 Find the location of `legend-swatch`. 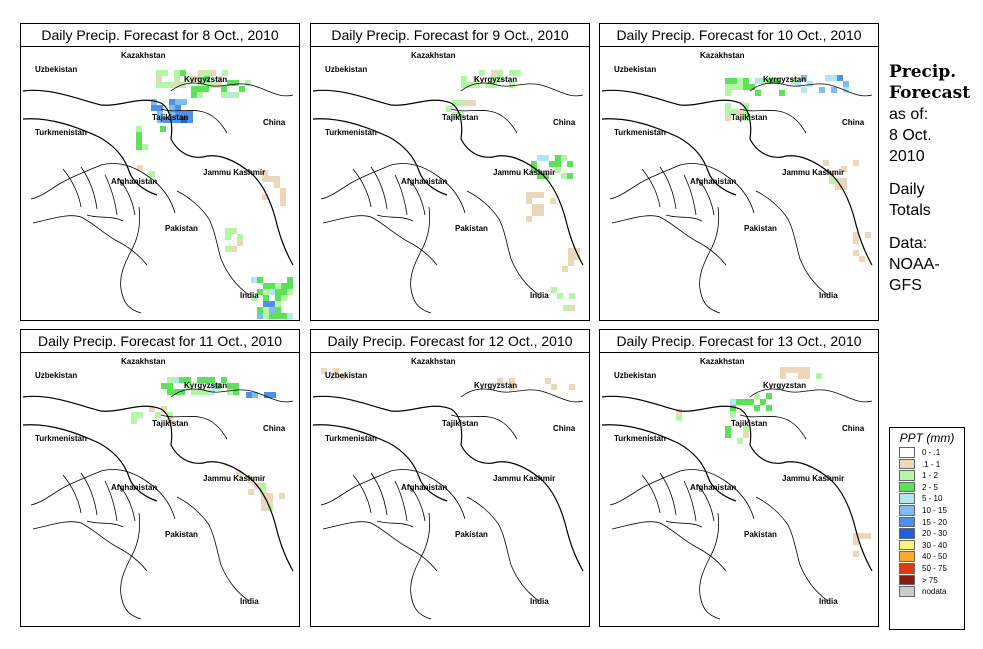

legend-swatch is located at coordinates (907, 533).